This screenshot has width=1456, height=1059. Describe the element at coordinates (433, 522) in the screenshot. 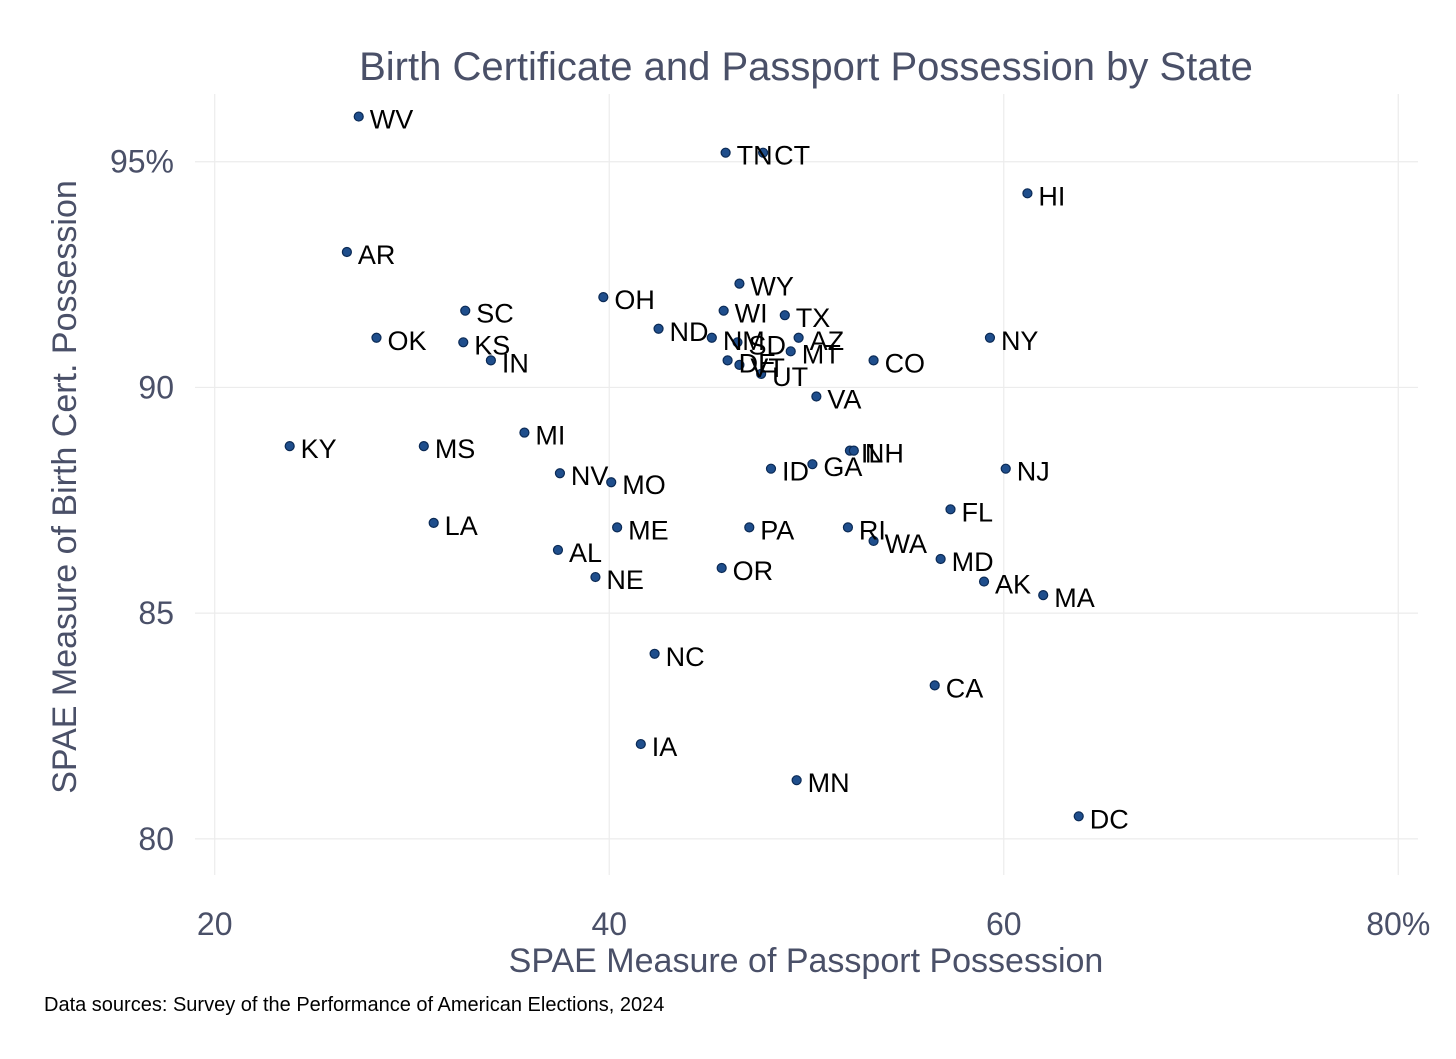

I see `data-point-la` at that location.